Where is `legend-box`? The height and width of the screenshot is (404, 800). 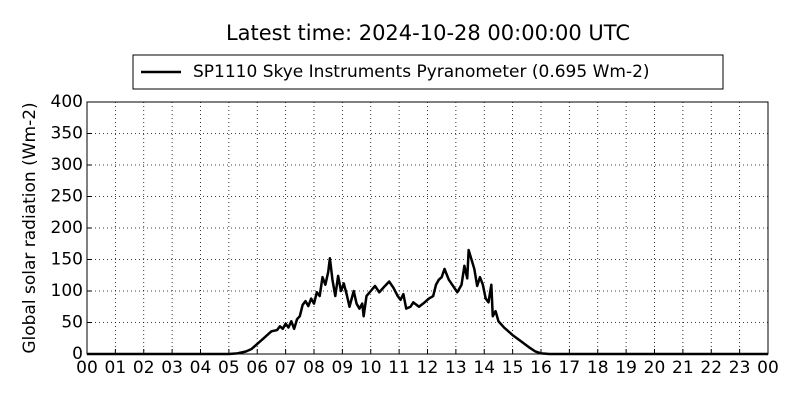 legend-box is located at coordinates (428, 72).